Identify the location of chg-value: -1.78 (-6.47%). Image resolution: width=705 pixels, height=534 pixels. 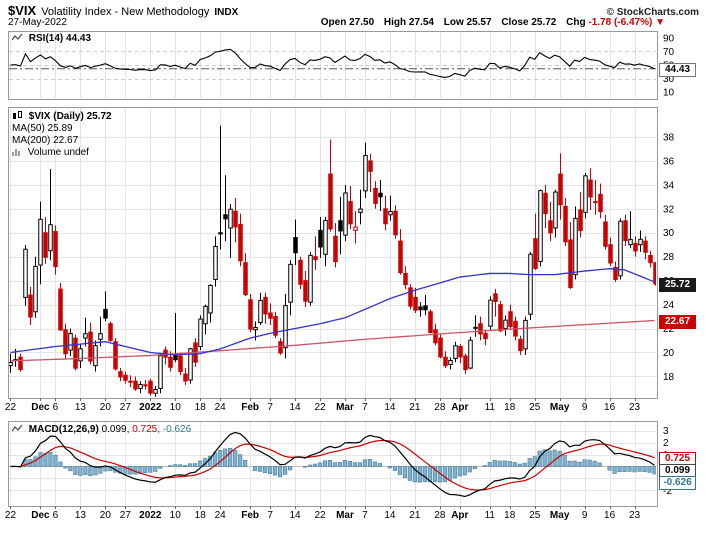
(620, 22).